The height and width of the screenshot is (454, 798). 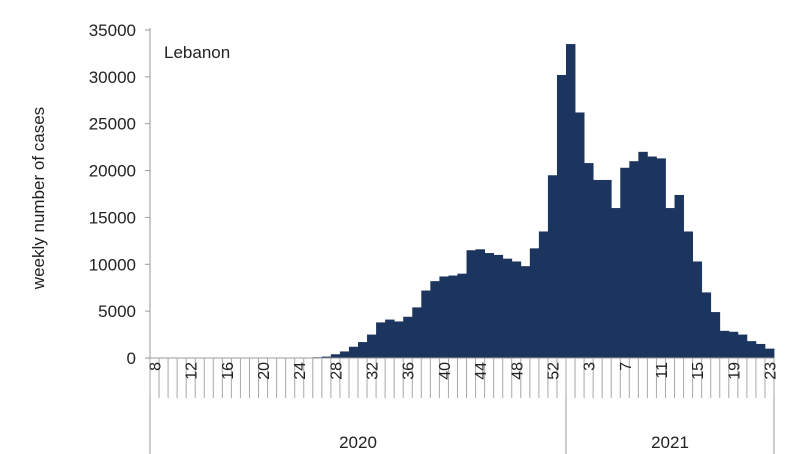 What do you see at coordinates (734, 371) in the screenshot?
I see `x-tick-label: 19` at bounding box center [734, 371].